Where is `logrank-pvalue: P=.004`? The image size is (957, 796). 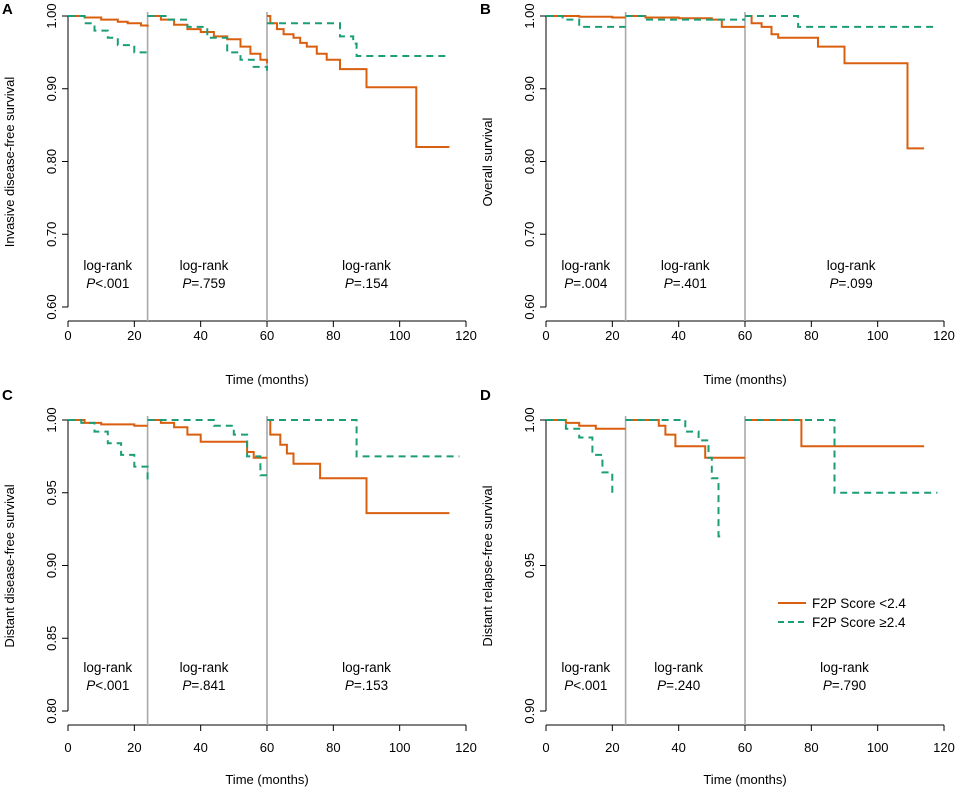
logrank-pvalue: P=.004 is located at coordinates (586, 283).